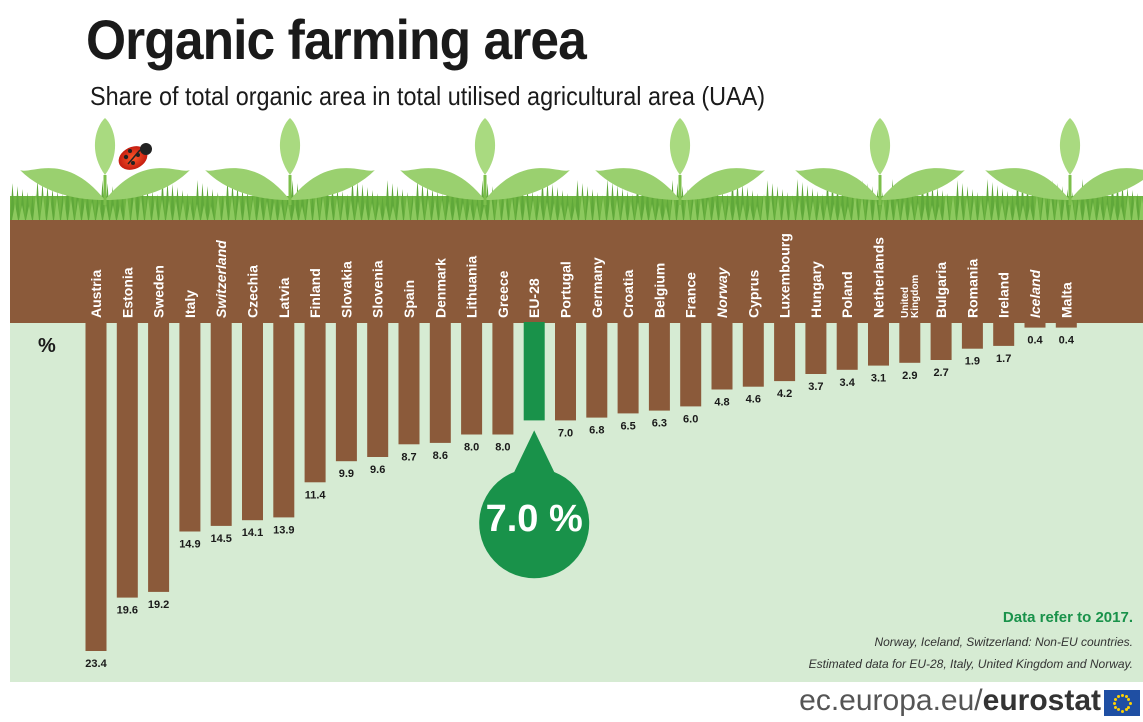  Describe the element at coordinates (784, 394) in the screenshot. I see `data-label: 4.2` at that location.